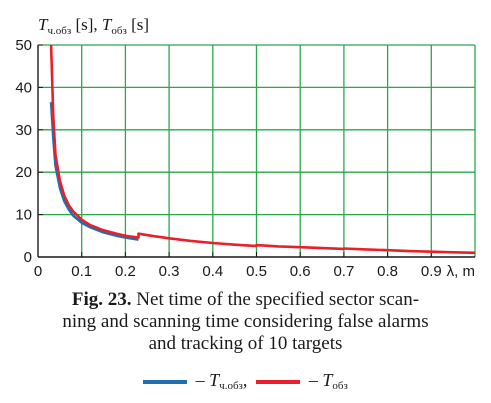 The height and width of the screenshot is (403, 491). Describe the element at coordinates (86, 24) in the screenshot. I see `y-axis-title-part: [s],` at that location.